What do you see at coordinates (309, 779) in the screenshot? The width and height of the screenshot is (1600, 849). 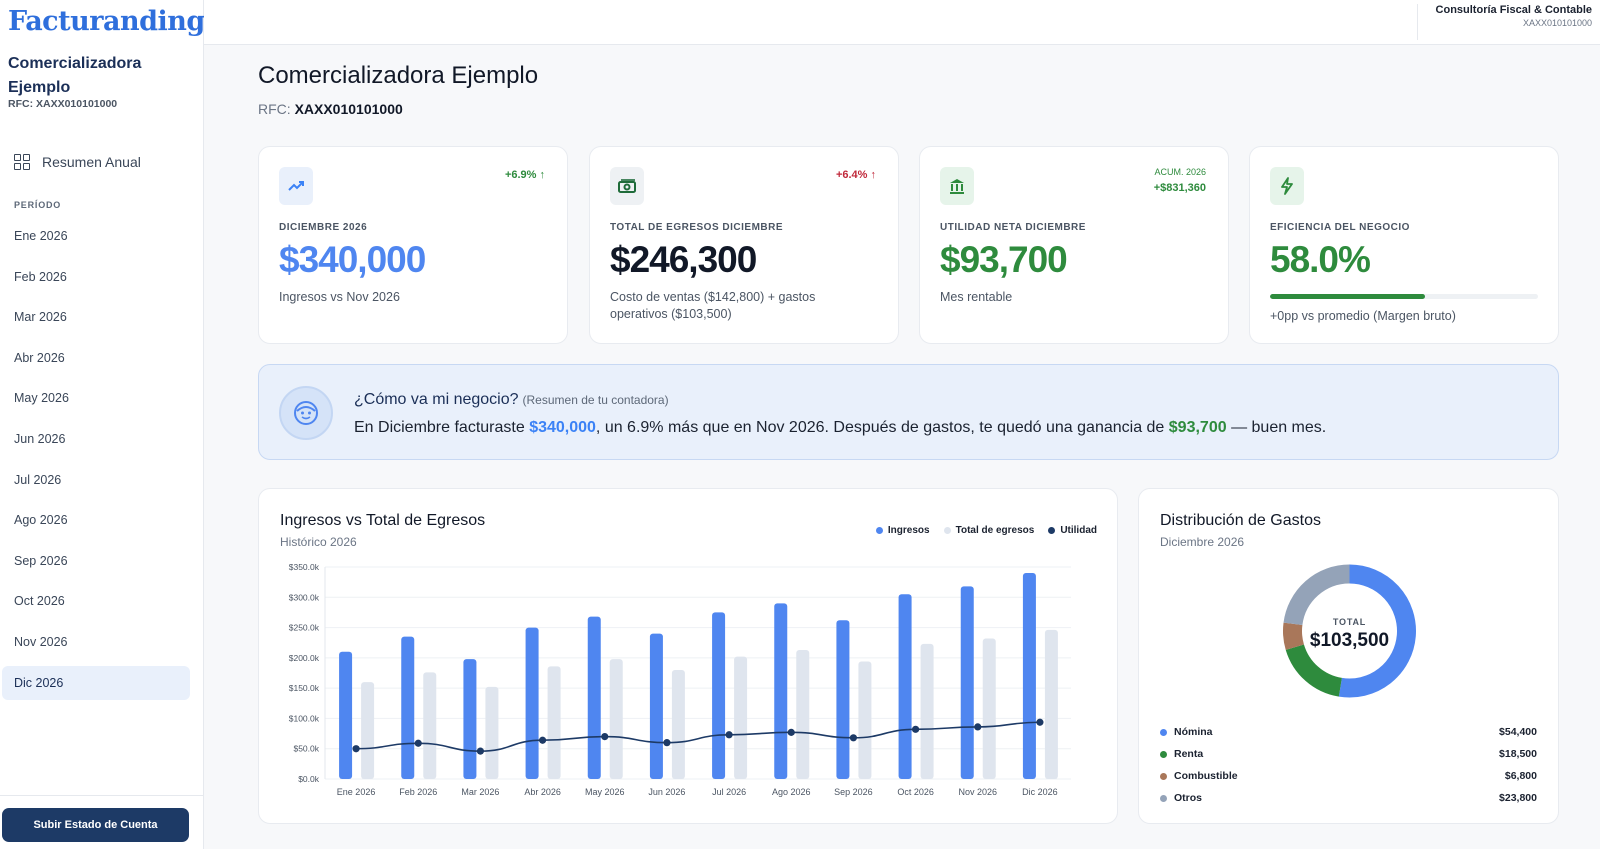 I see `y-tick-label: $0.0k` at bounding box center [309, 779].